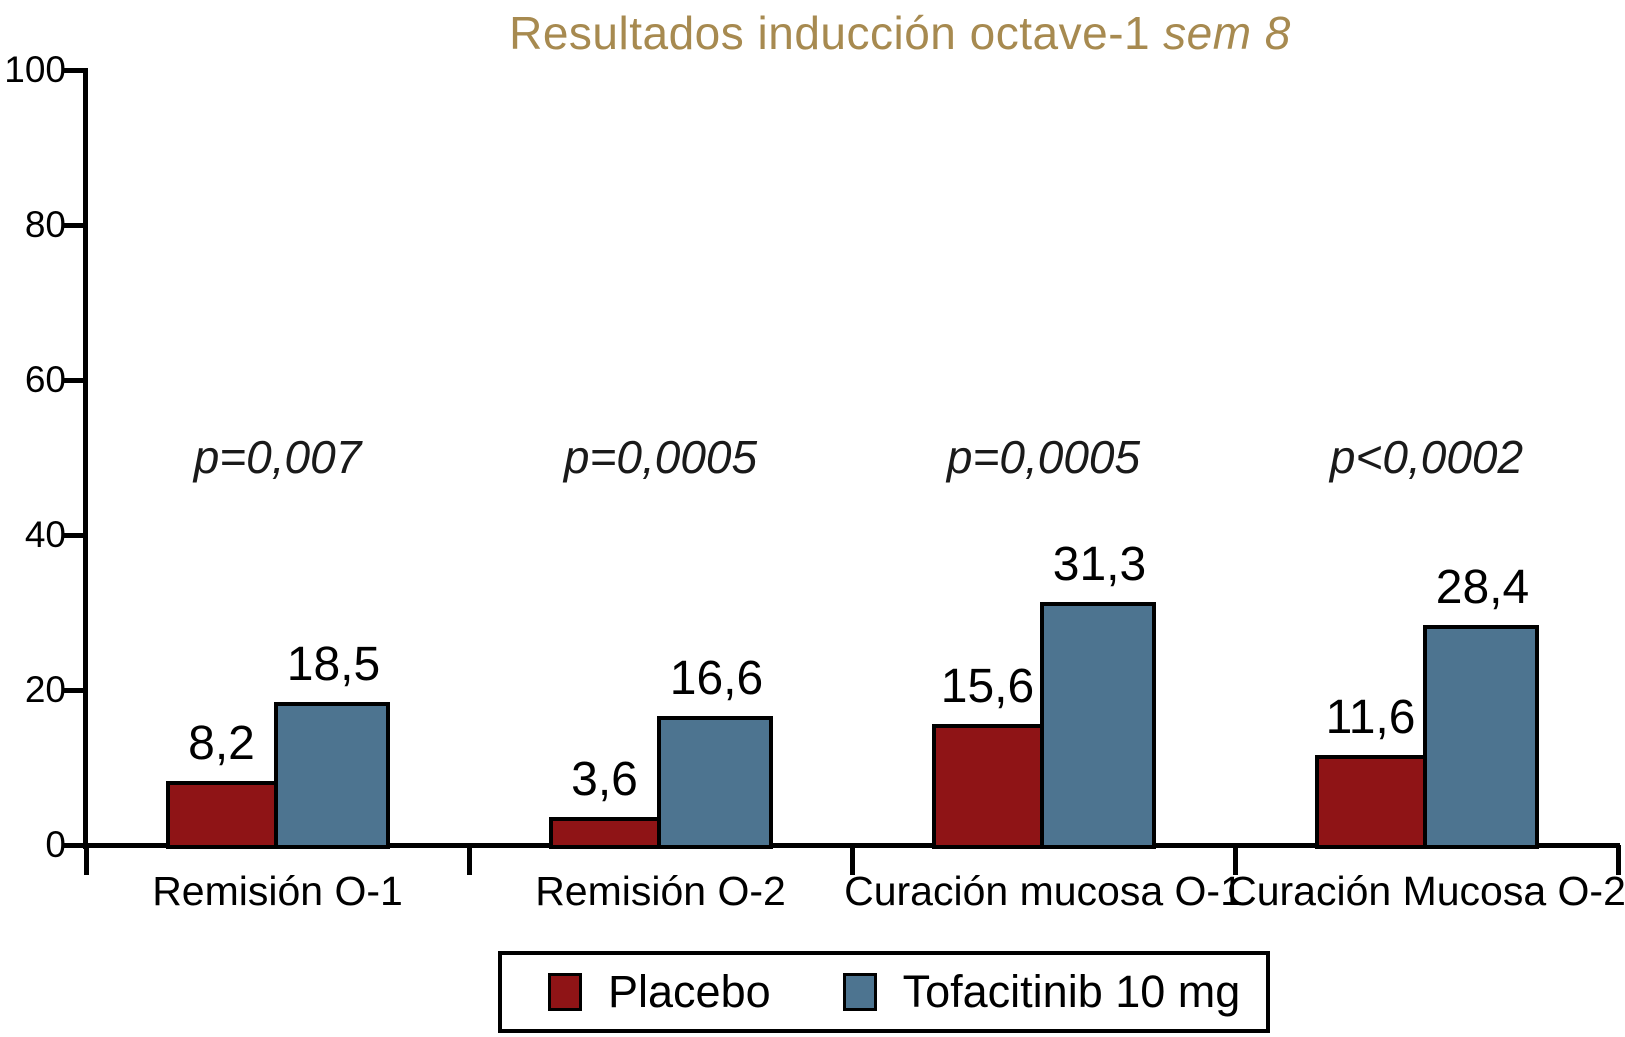 This screenshot has height=1037, width=1625. I want to click on value-label-placebo: 8,2, so click(221, 744).